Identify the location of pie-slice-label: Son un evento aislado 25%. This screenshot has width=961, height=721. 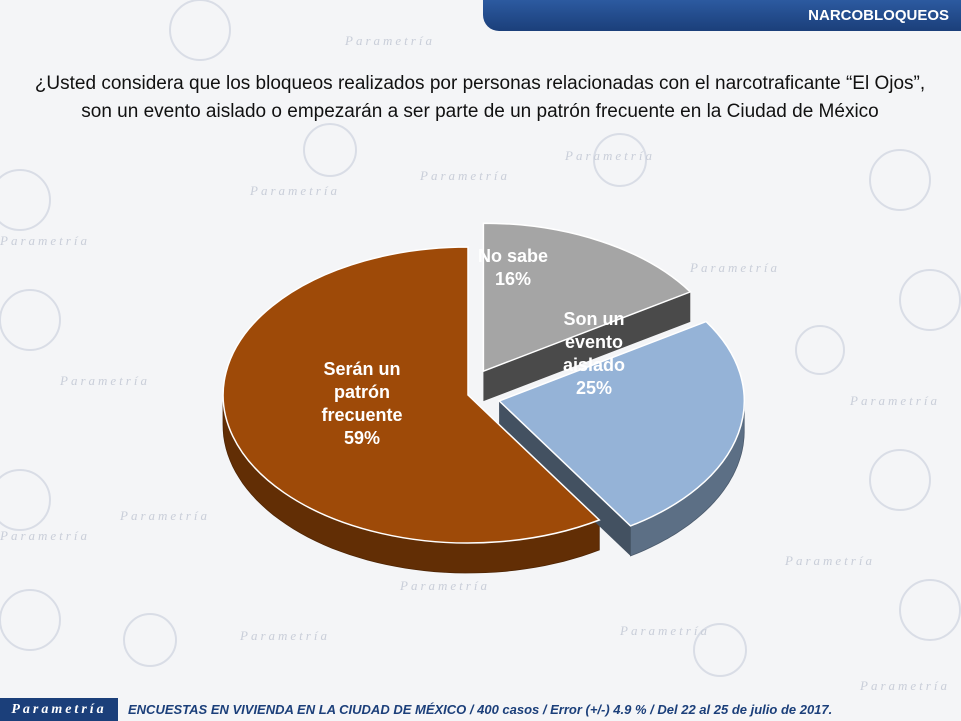
(594, 353).